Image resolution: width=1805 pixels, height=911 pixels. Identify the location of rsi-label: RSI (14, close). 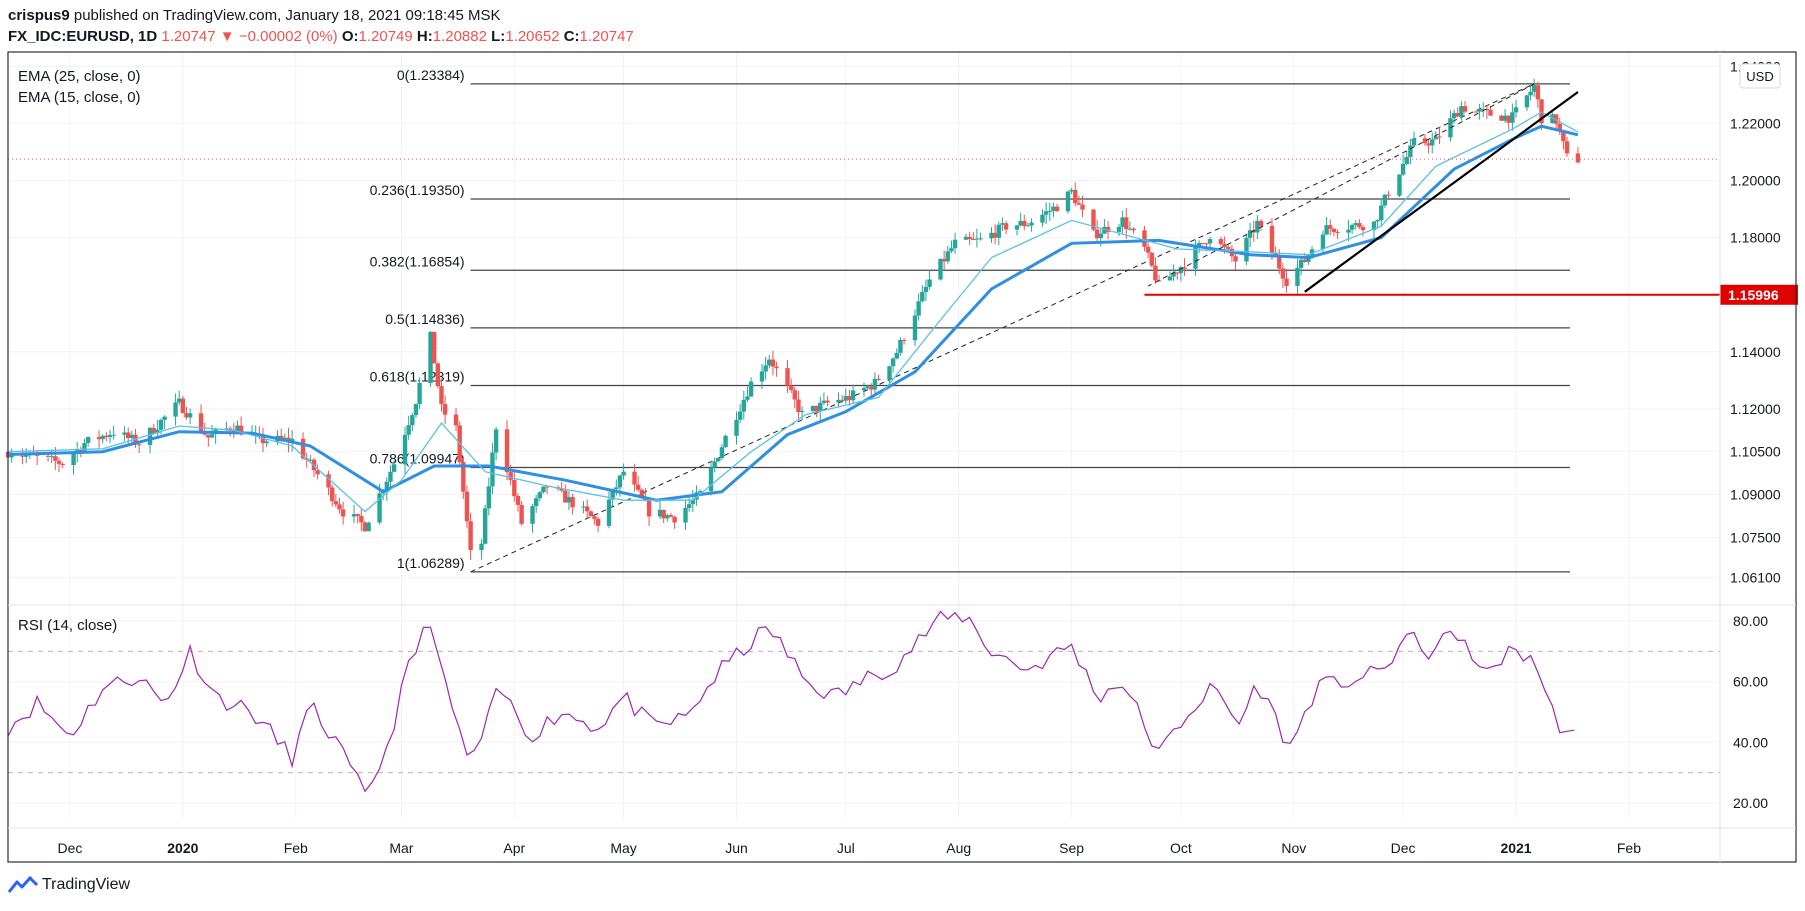
(67, 625).